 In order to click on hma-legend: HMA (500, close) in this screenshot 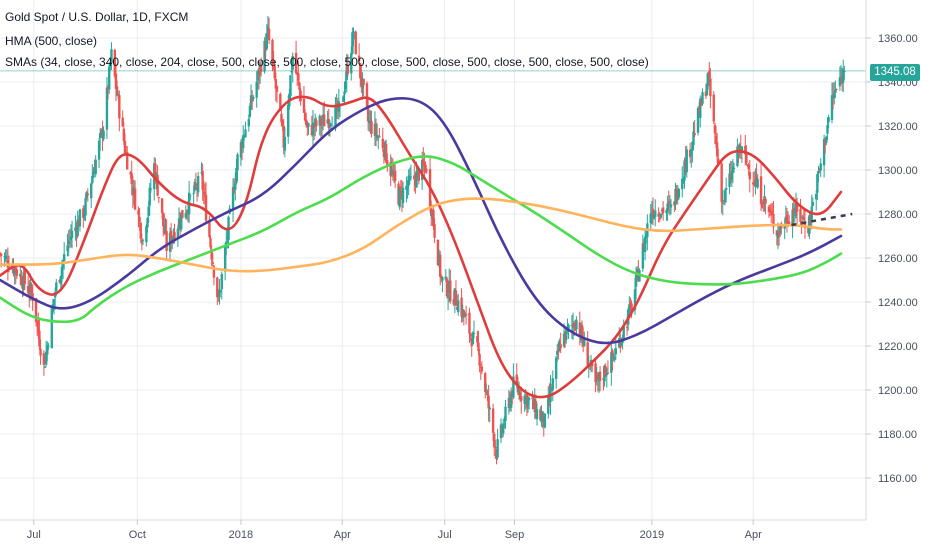, I will do `click(51, 41)`.